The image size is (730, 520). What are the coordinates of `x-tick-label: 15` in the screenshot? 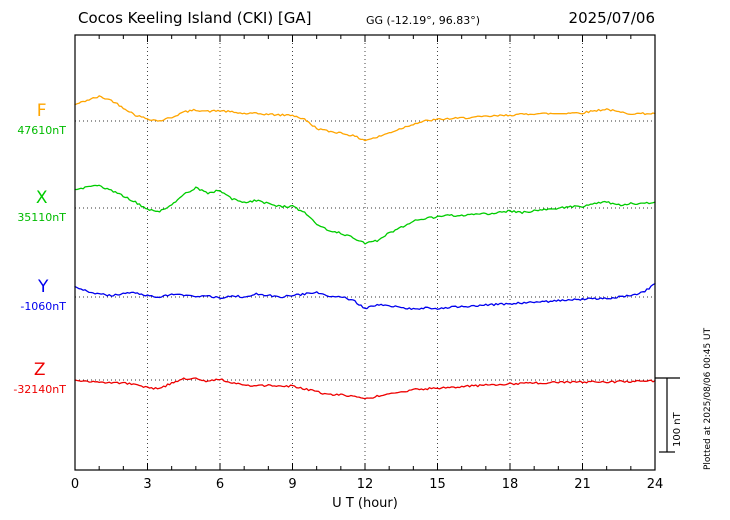 It's located at (437, 484).